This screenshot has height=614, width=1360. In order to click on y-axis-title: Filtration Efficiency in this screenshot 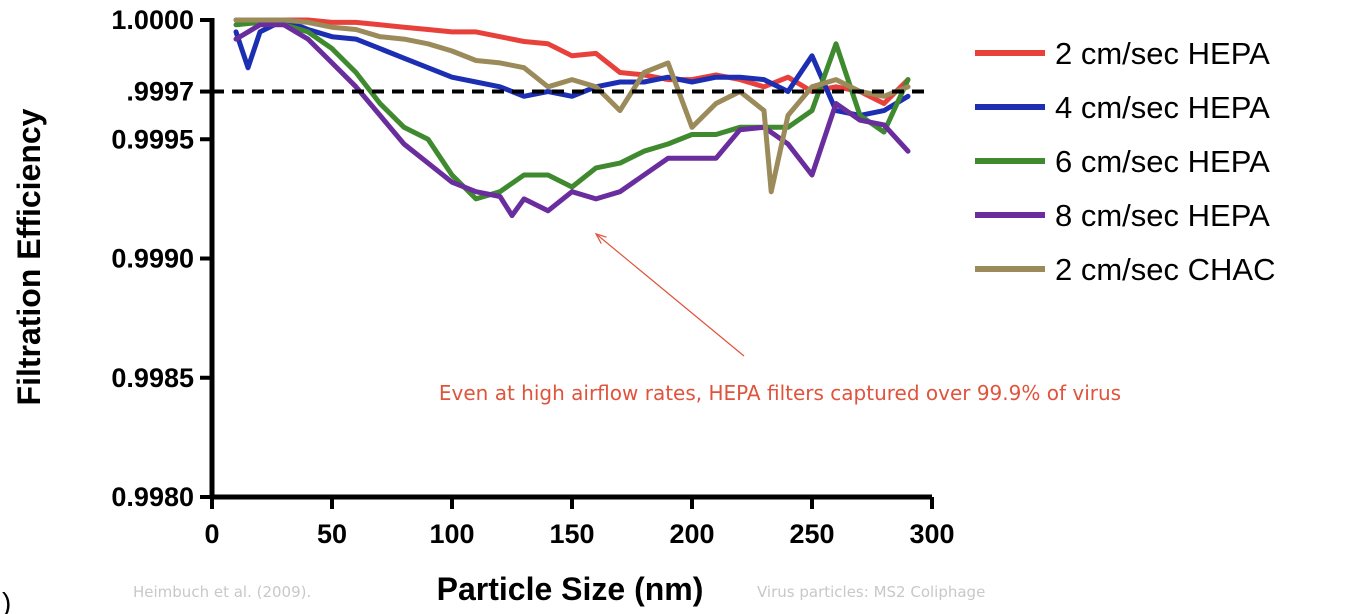, I will do `click(29, 256)`.